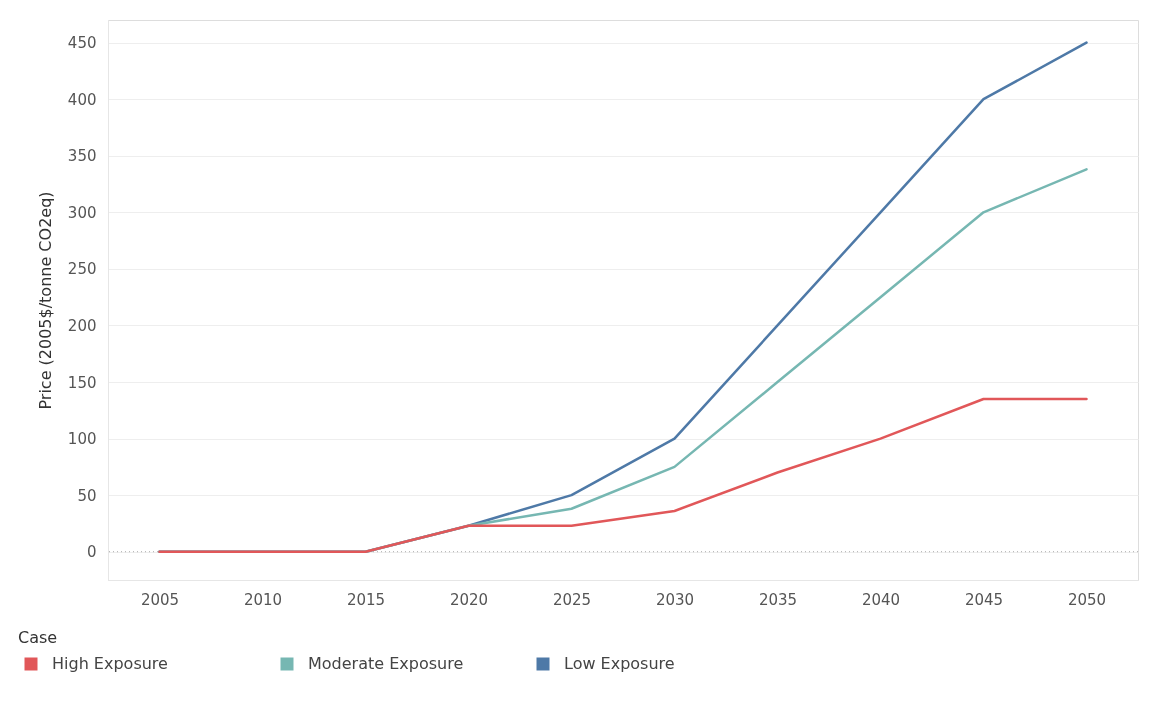 The image size is (1154, 711). Describe the element at coordinates (572, 599) in the screenshot. I see `x-tick-label: 2025` at that location.